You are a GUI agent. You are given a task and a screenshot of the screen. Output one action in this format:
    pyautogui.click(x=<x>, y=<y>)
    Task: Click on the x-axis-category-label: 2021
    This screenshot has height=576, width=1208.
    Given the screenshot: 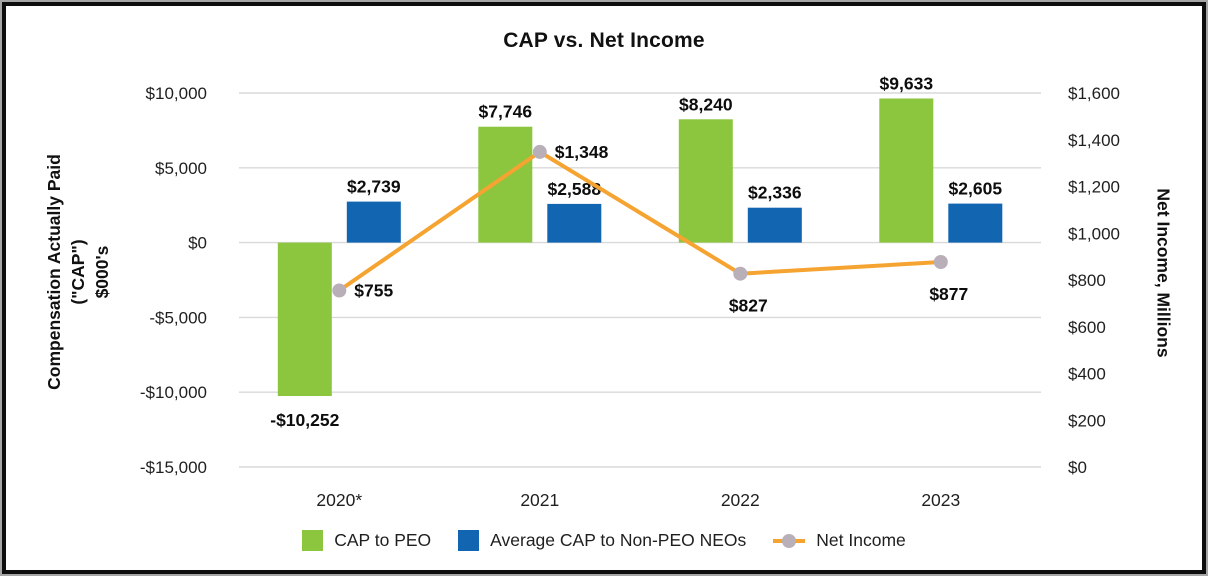 What is the action you would take?
    pyautogui.click(x=539, y=500)
    